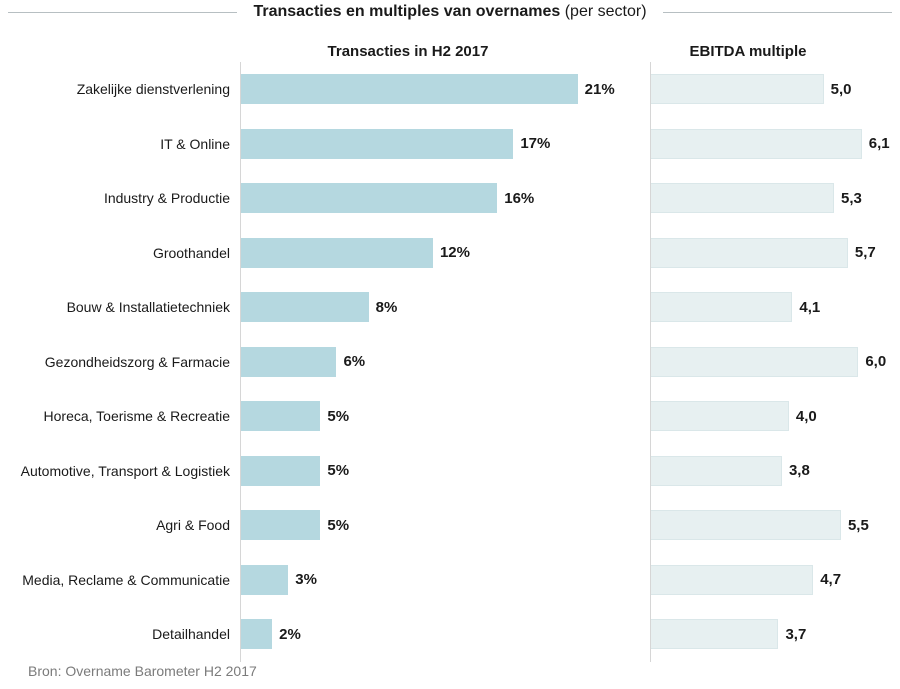  I want to click on ebitda-value: 4,0, so click(806, 416).